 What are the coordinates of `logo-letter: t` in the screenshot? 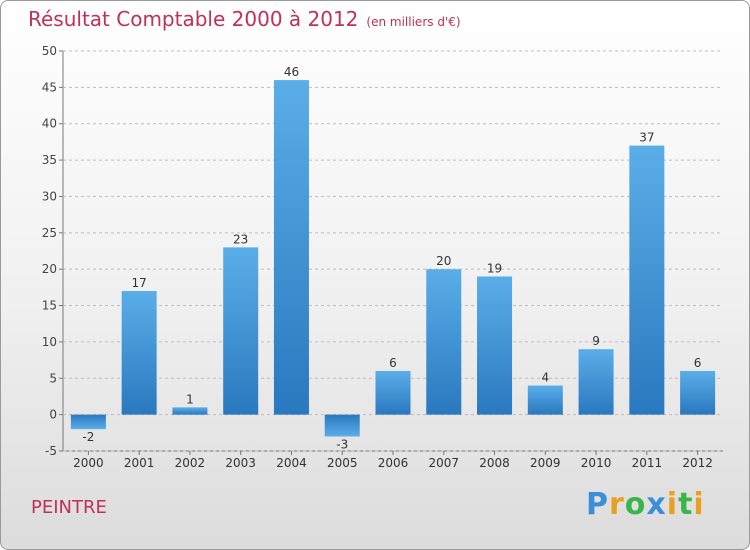 It's located at (686, 504).